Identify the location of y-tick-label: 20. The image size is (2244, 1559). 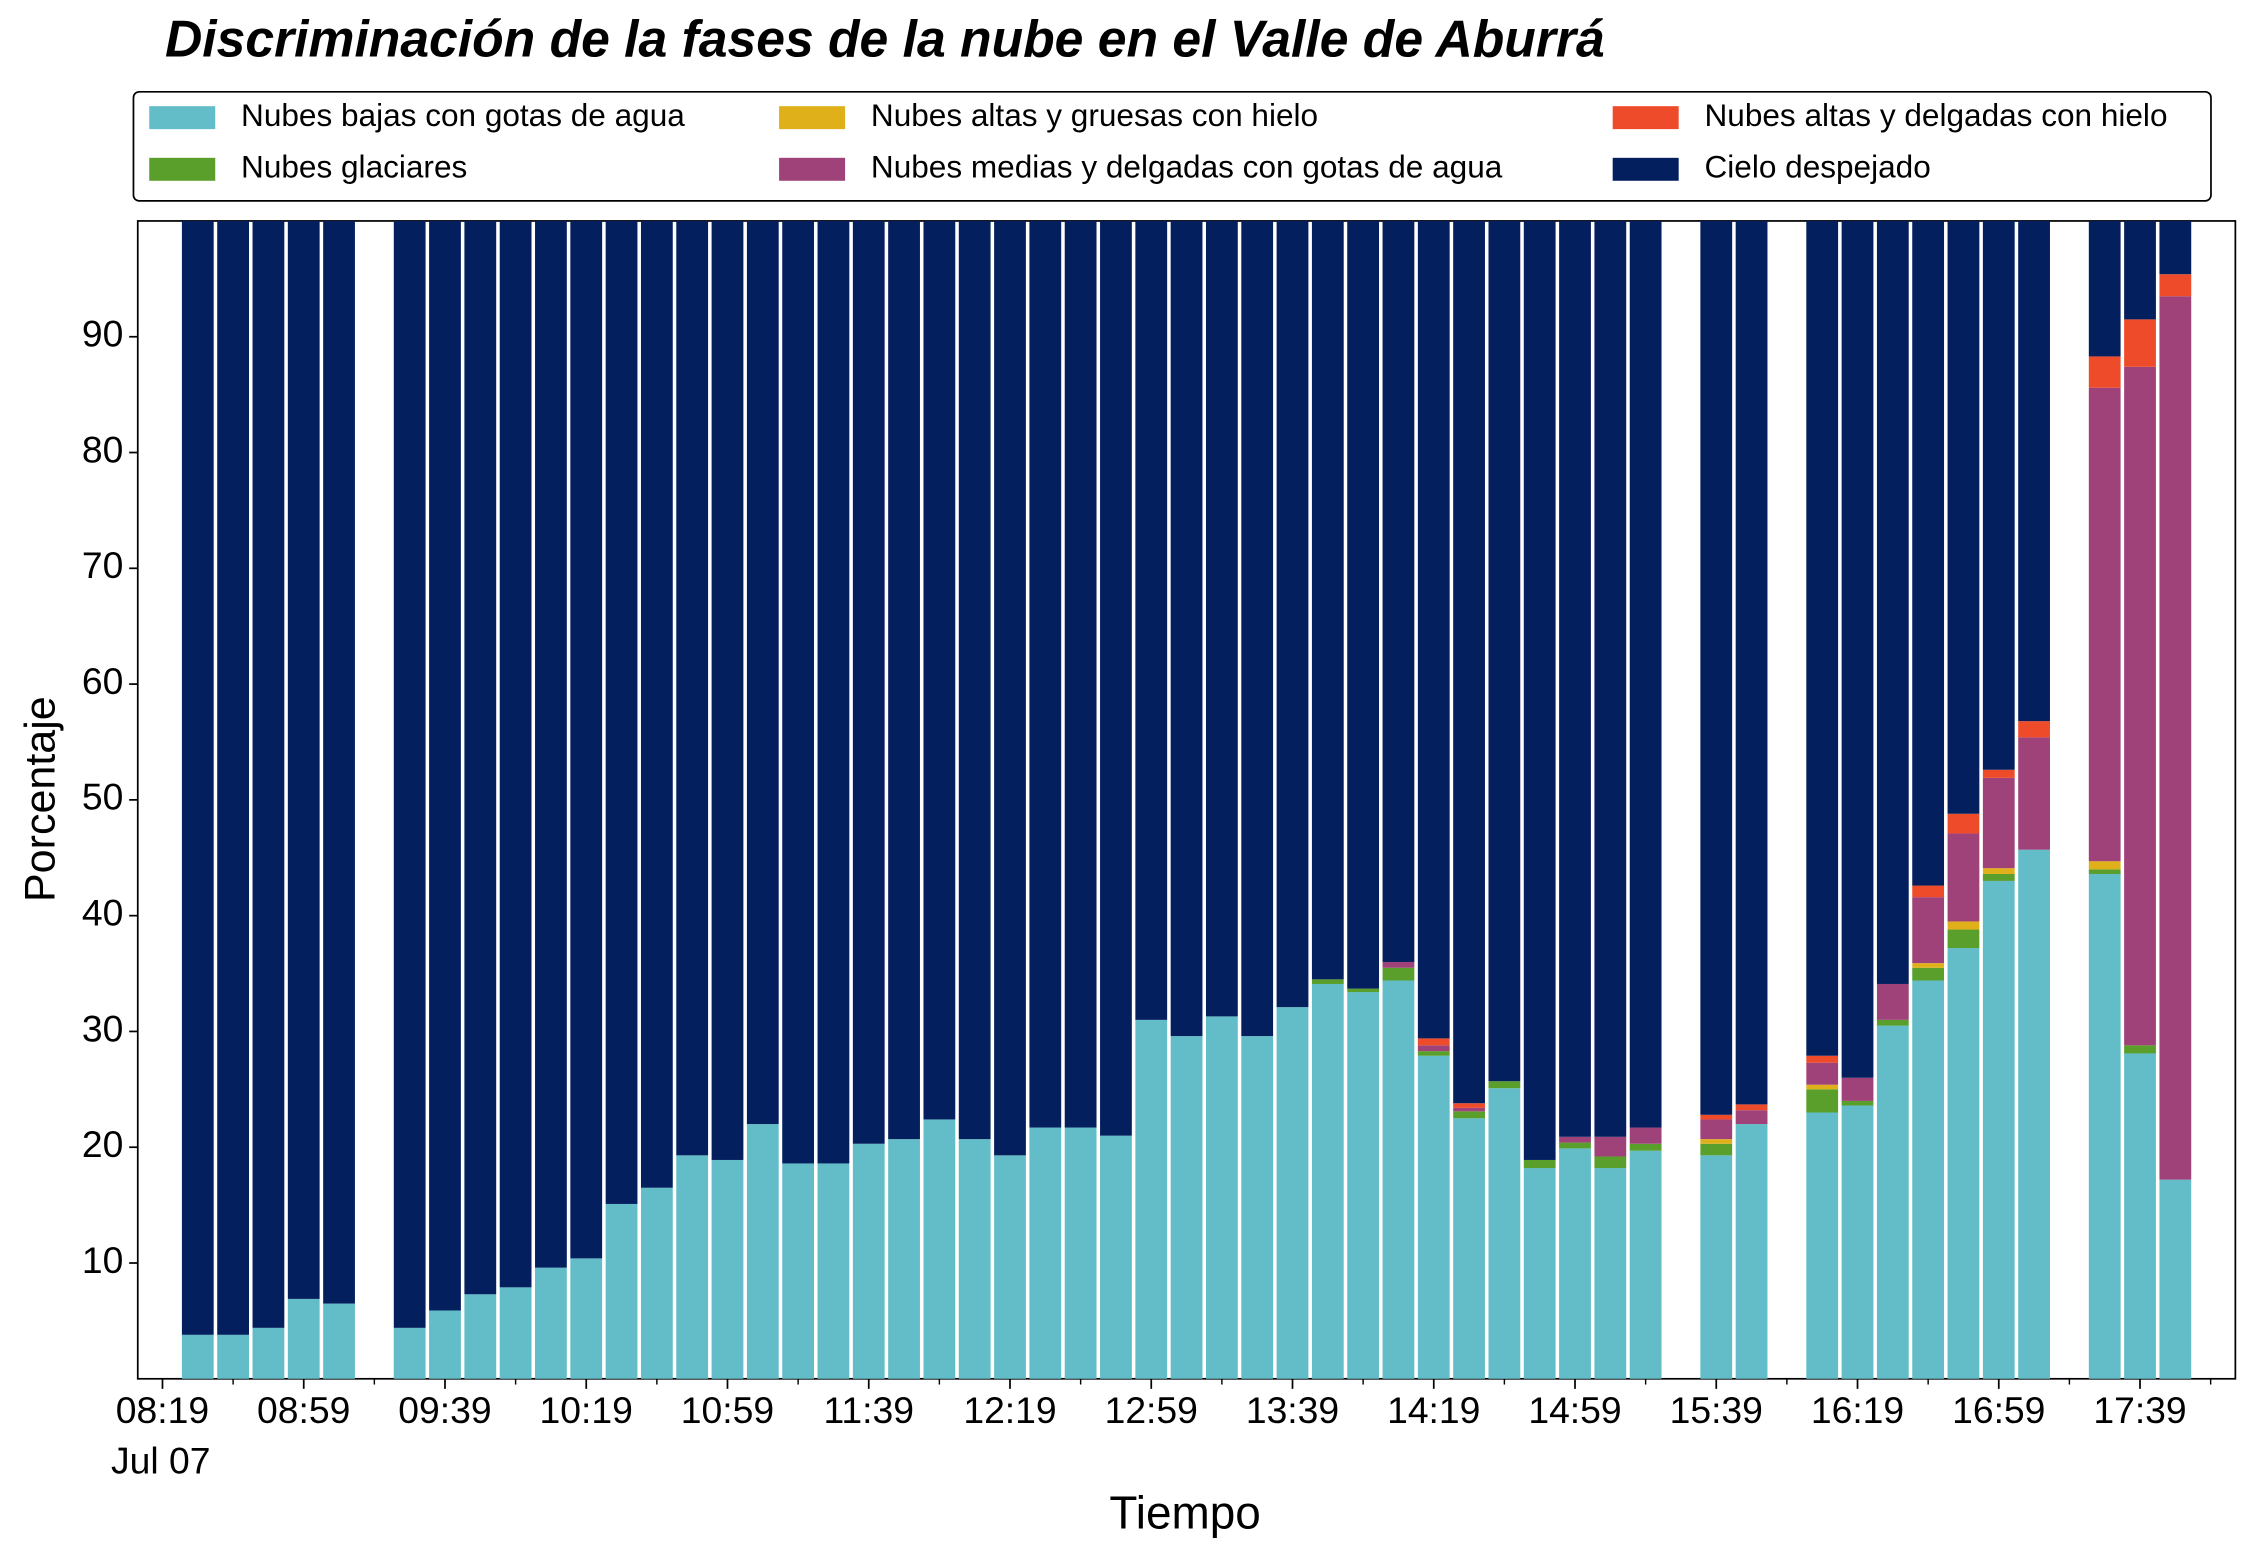
(102, 1144).